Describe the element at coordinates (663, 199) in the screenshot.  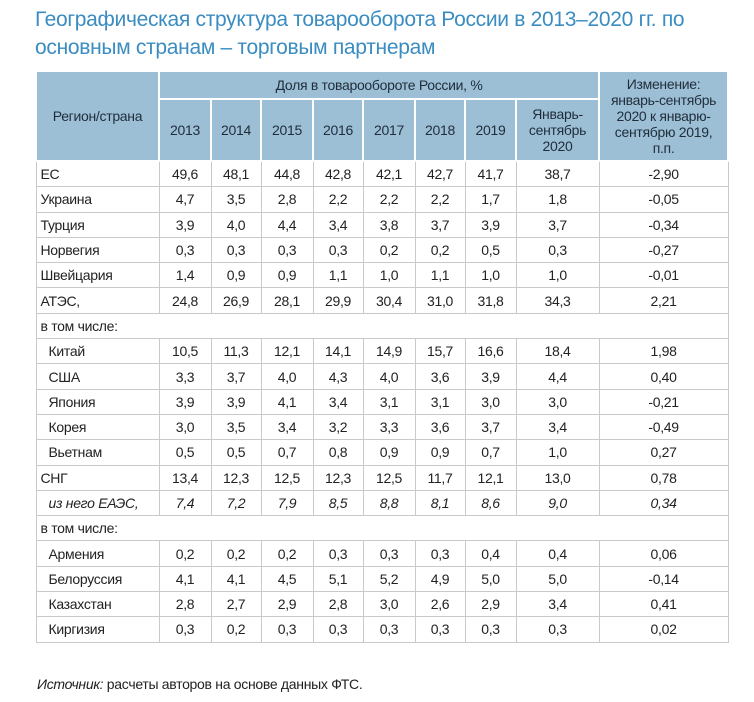
I see `change-cell: -0,05` at that location.